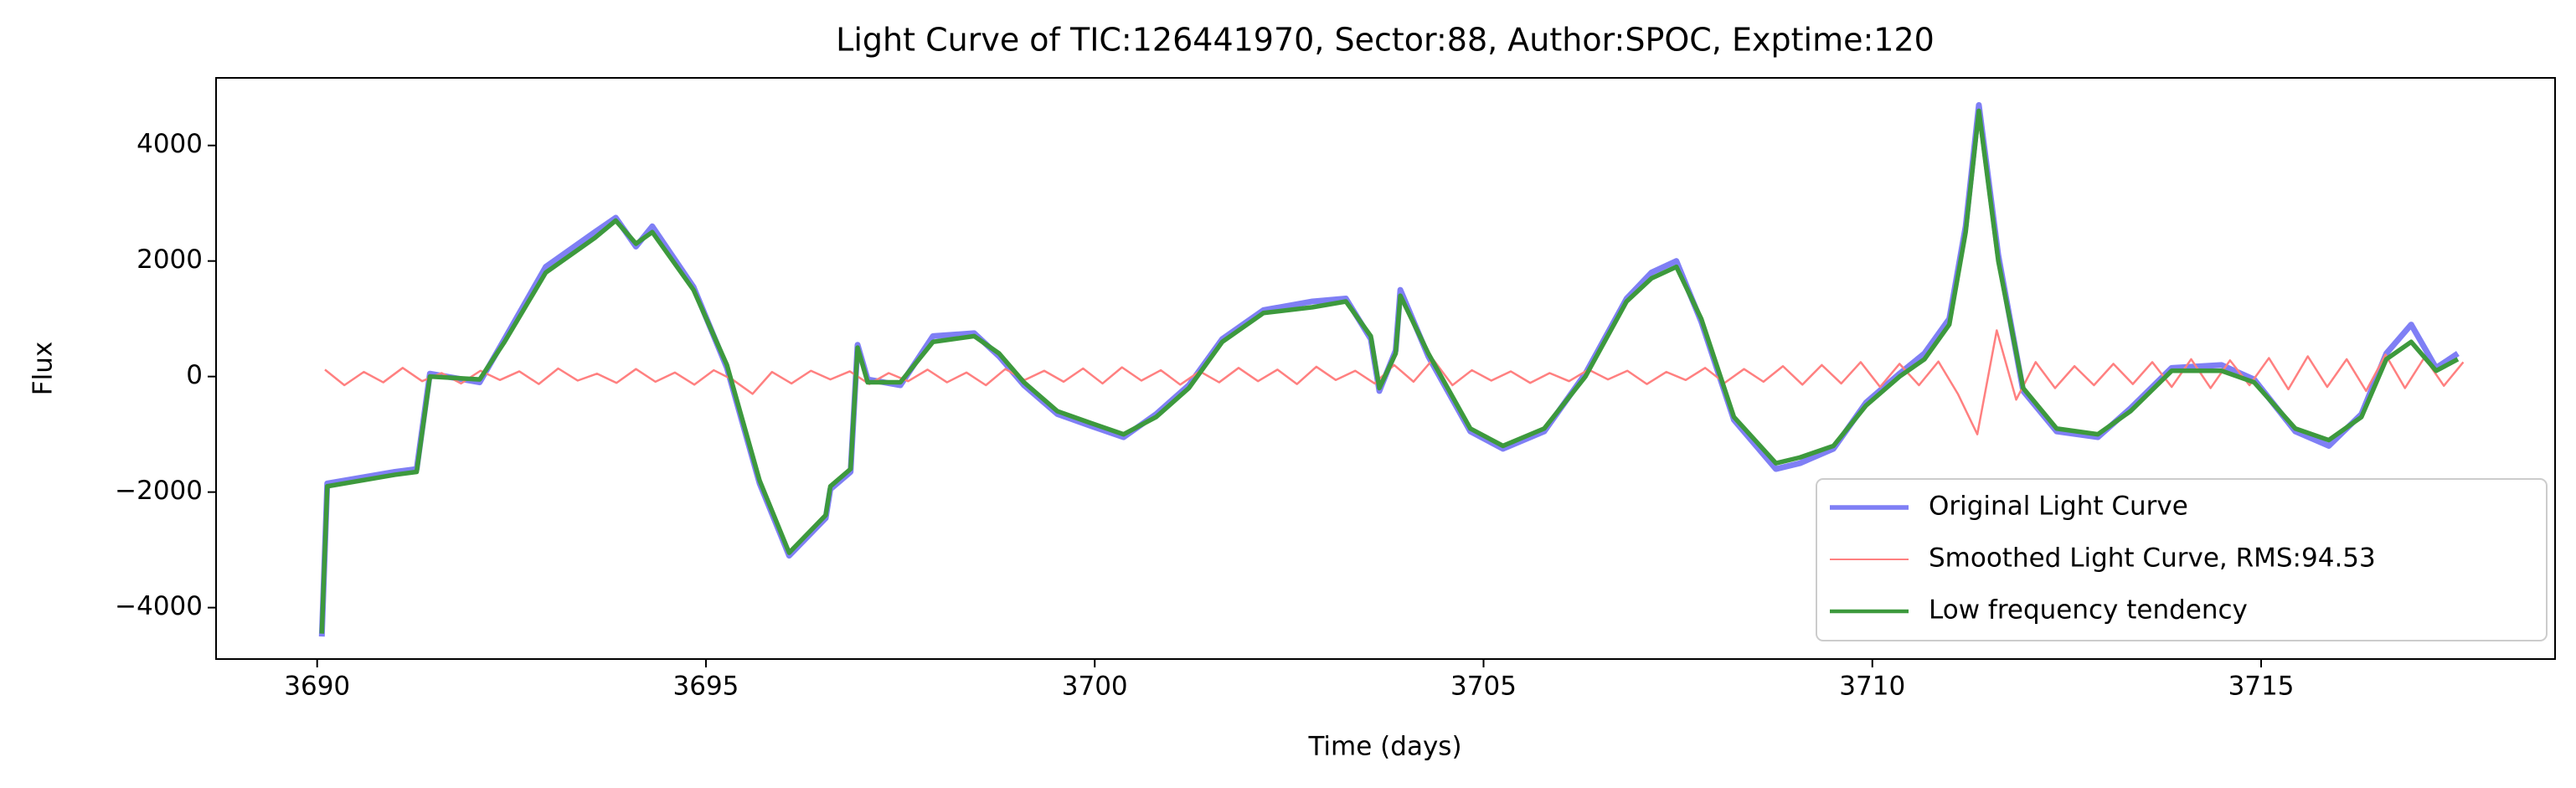 The image size is (2576, 788). What do you see at coordinates (170, 144) in the screenshot?
I see `y-tick-label: 4000` at bounding box center [170, 144].